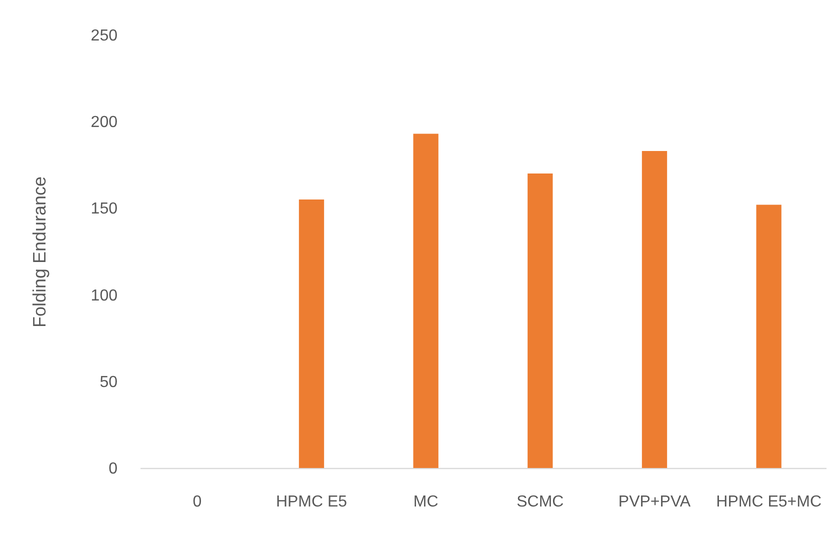 Image resolution: width=840 pixels, height=556 pixels. I want to click on x-tick-label: HPMC E5+MC, so click(769, 502).